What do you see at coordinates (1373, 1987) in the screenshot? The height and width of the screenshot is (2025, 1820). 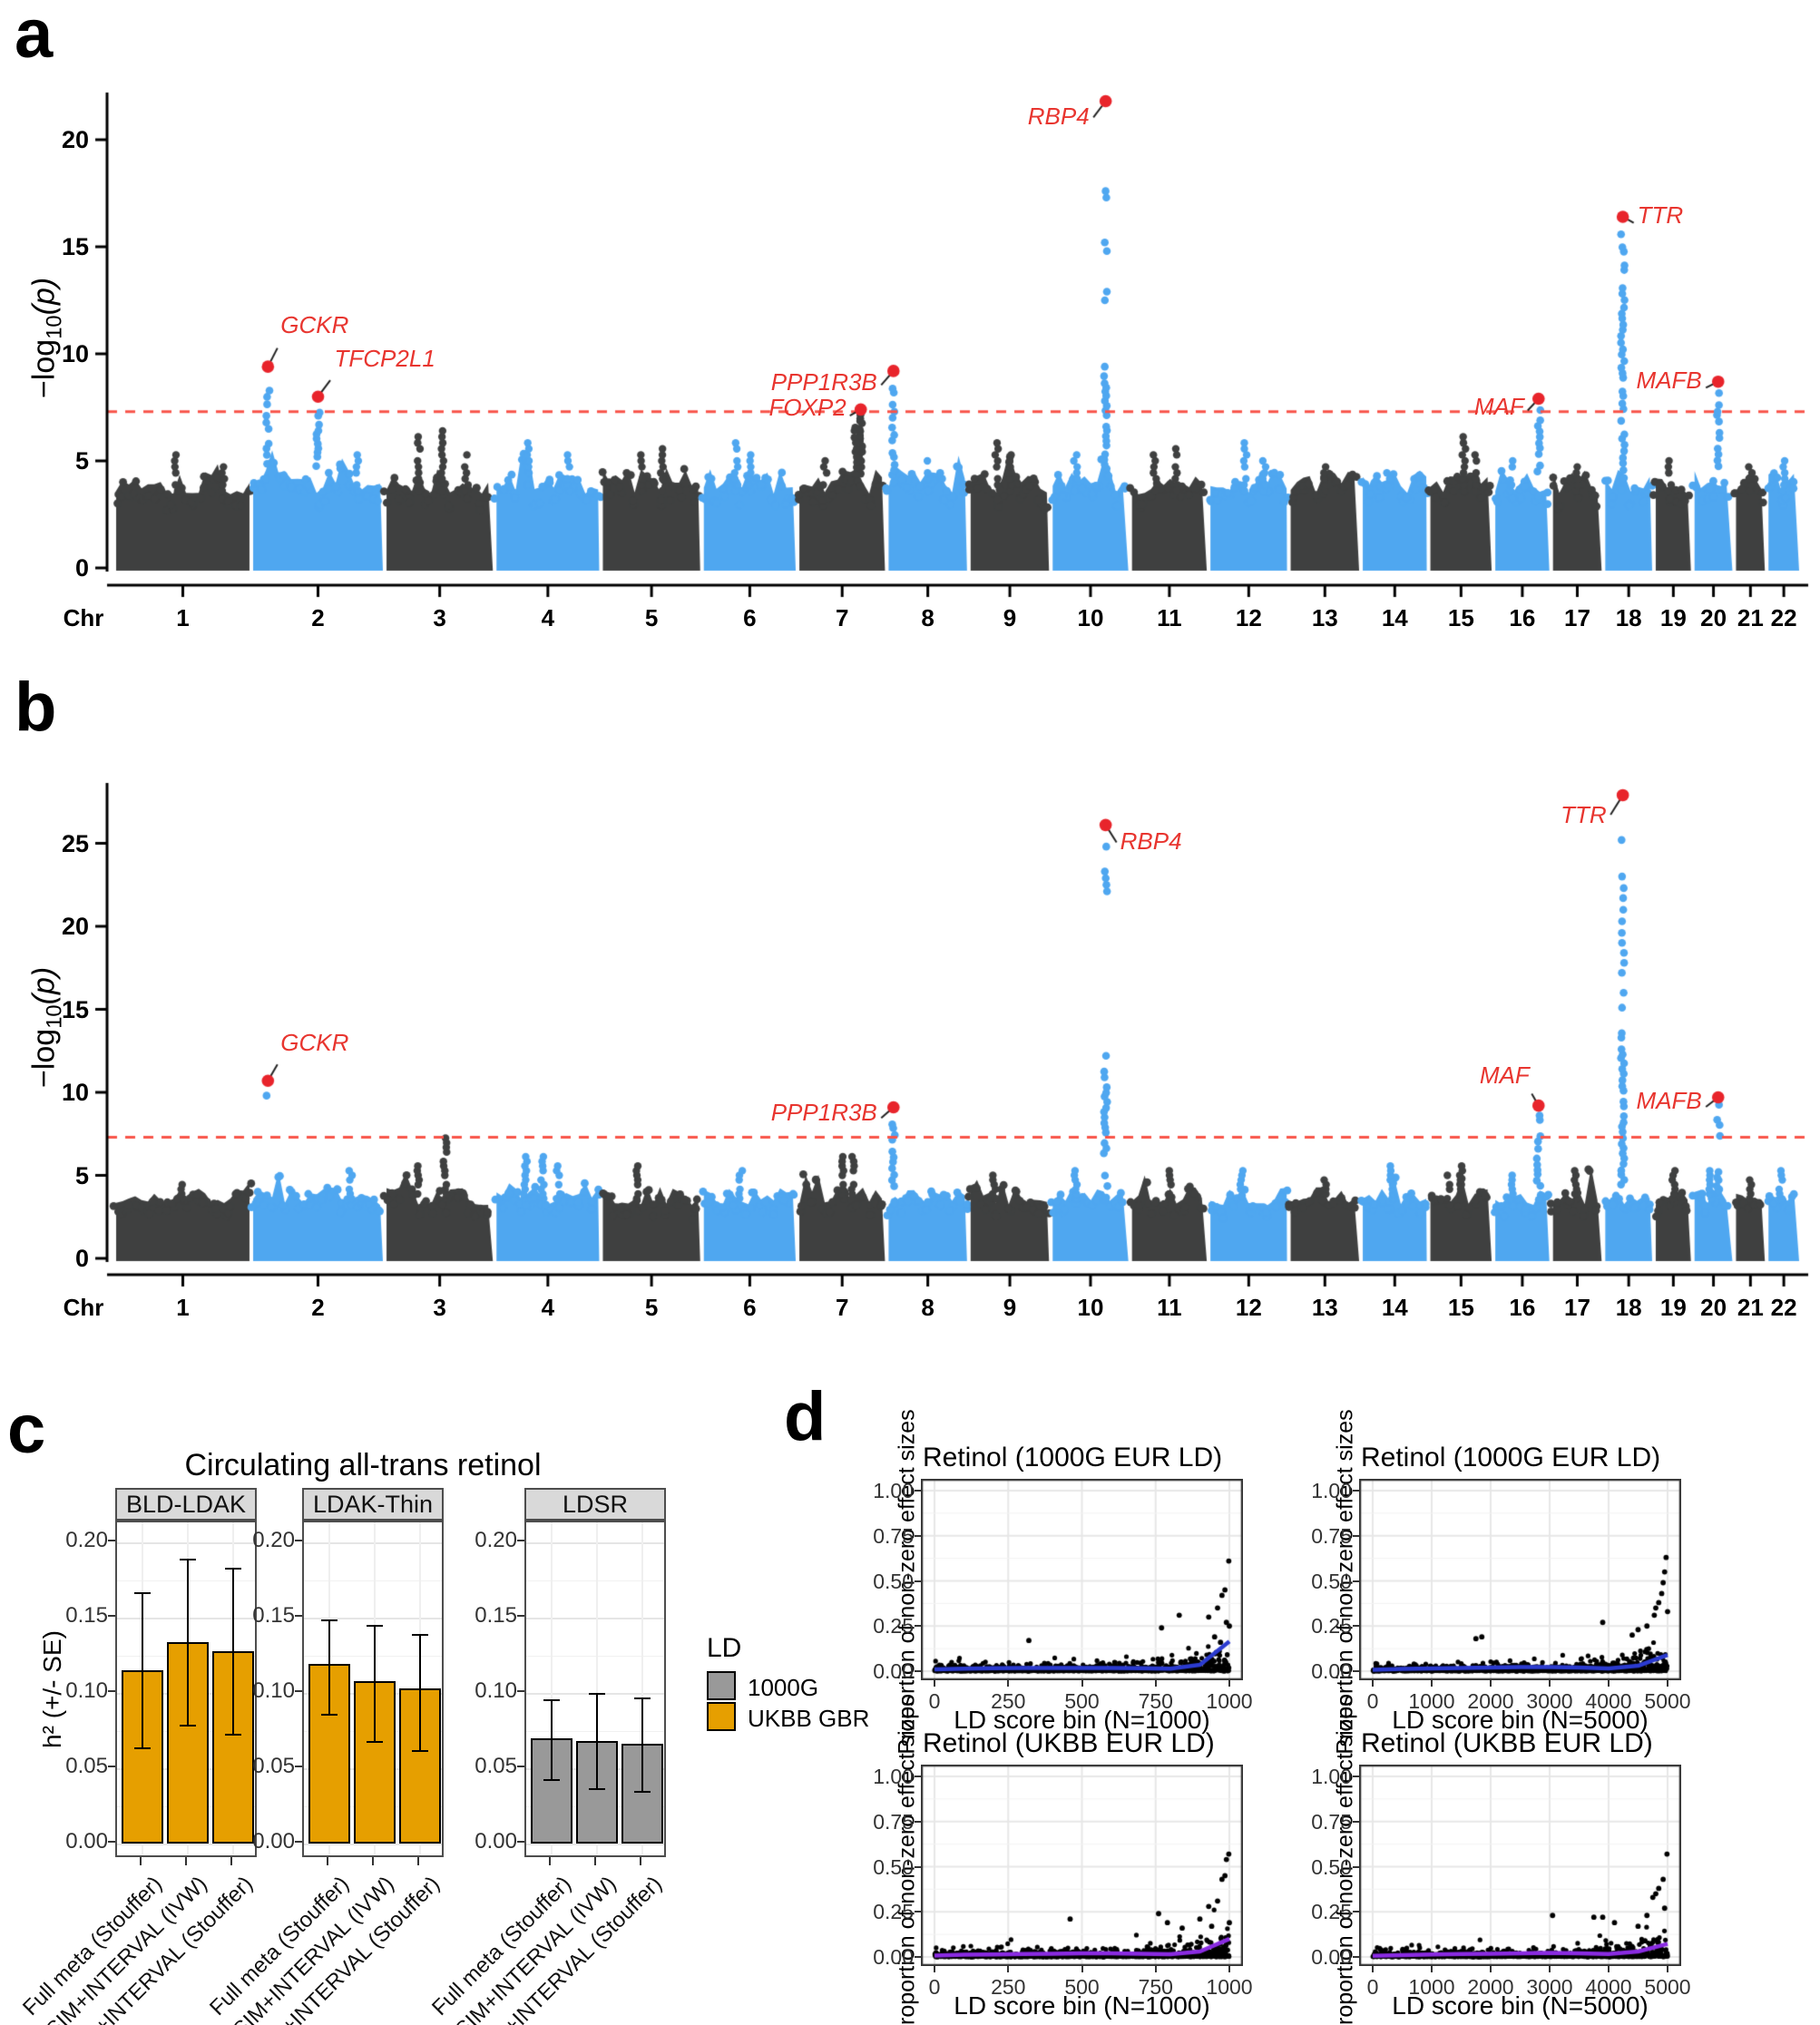 I see `scatter-3-xtick-0: 0` at bounding box center [1373, 1987].